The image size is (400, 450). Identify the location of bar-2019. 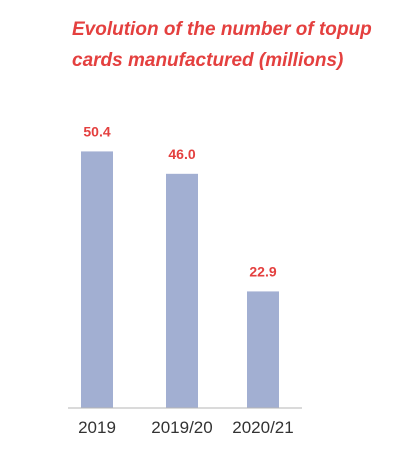
(97, 279).